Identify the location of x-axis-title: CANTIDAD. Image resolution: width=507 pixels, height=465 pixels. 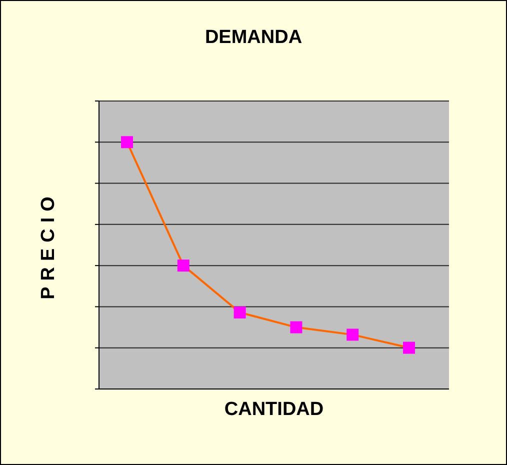
(274, 410).